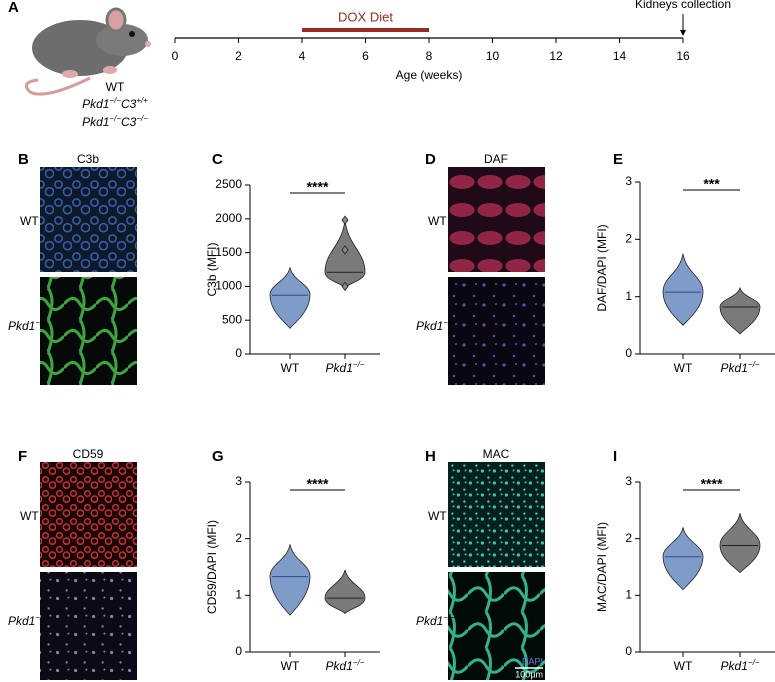  I want to click on x-tick-label: 8, so click(429, 56).